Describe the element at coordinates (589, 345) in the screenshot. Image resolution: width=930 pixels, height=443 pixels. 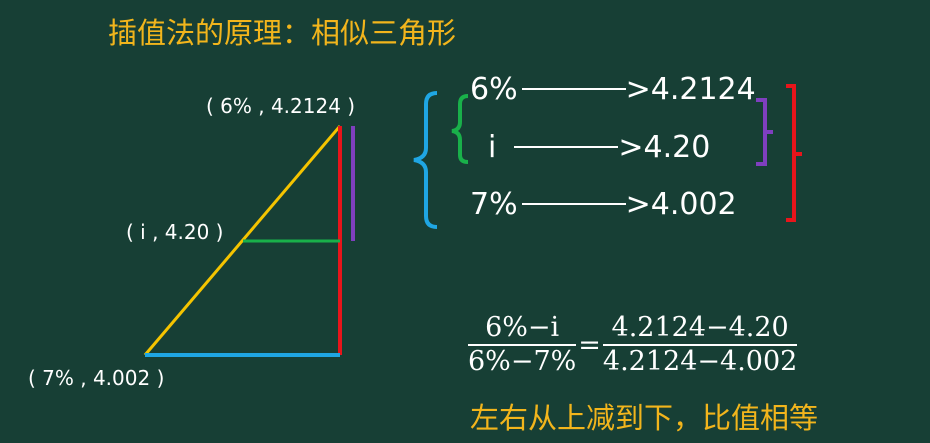
I see `equals-sign: =` at that location.